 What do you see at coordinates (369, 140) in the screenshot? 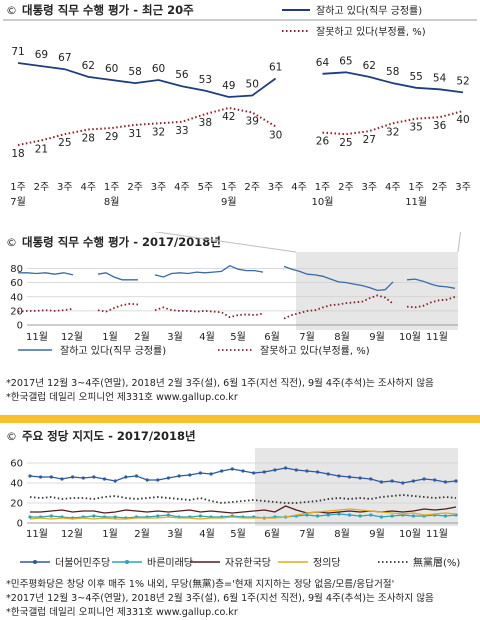
I see `data-label-disapprove: 27` at bounding box center [369, 140].